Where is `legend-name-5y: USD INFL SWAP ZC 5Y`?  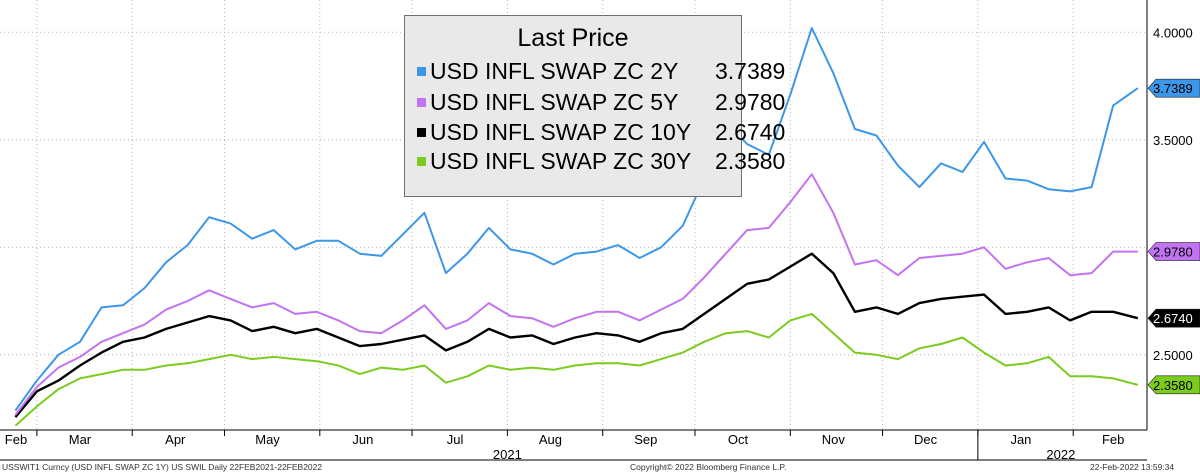 legend-name-5y: USD INFL SWAP ZC 5Y is located at coordinates (554, 101).